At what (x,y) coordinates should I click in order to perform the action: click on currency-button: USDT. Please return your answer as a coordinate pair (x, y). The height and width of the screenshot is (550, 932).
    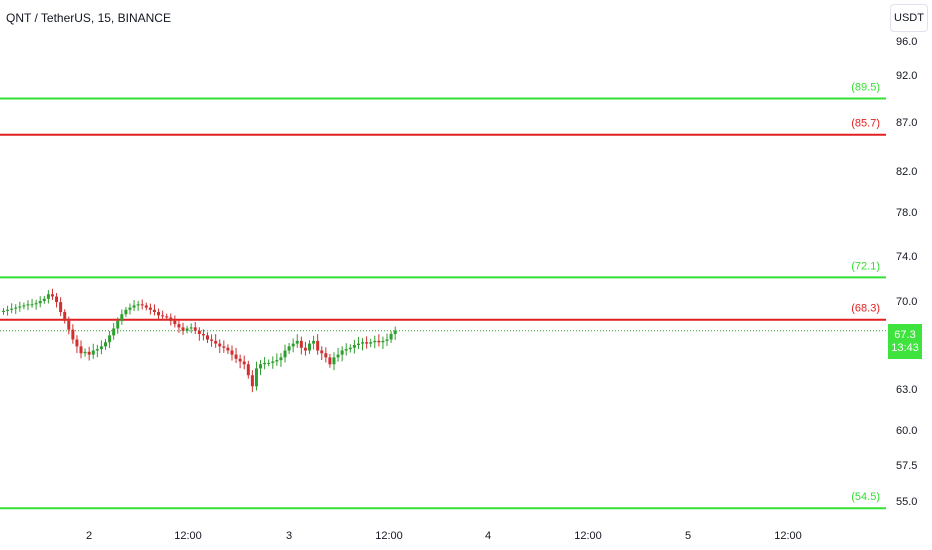
    Looking at the image, I should click on (909, 18).